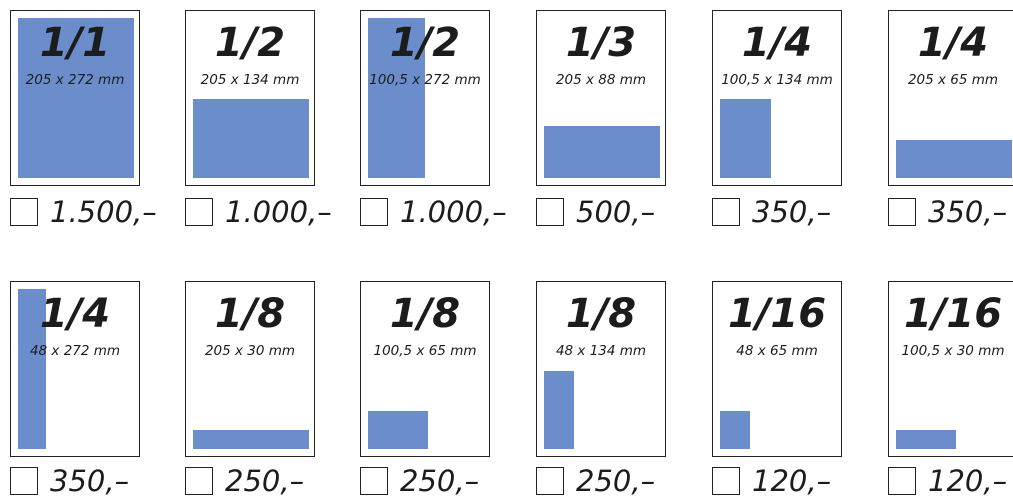  I want to click on price-option-1-16-box: 120,–, so click(771, 481).